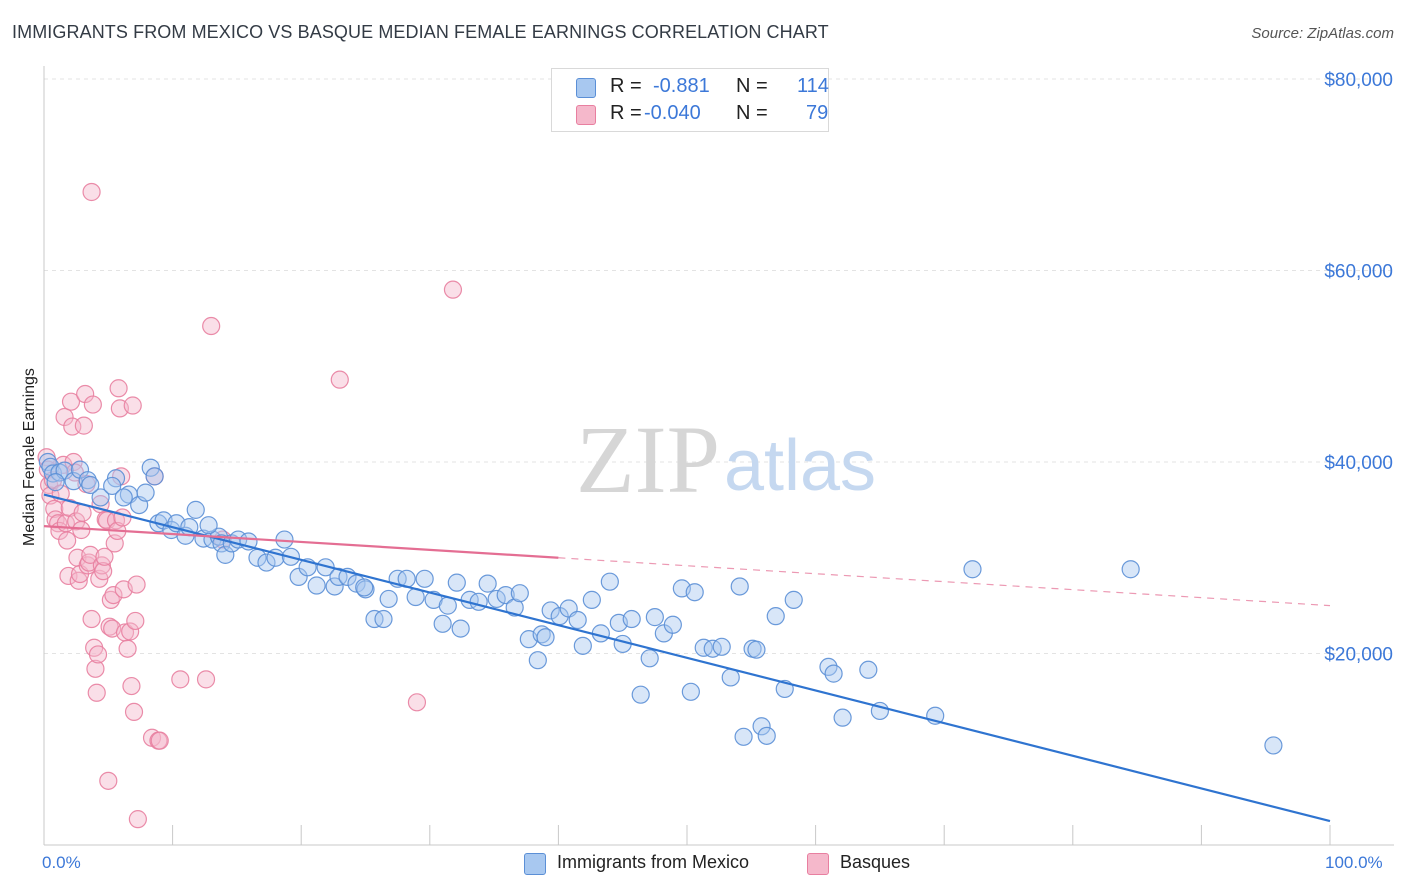 This screenshot has width=1406, height=892. Describe the element at coordinates (672, 113) in the screenshot. I see `legend-r-value: -0.040` at that location.